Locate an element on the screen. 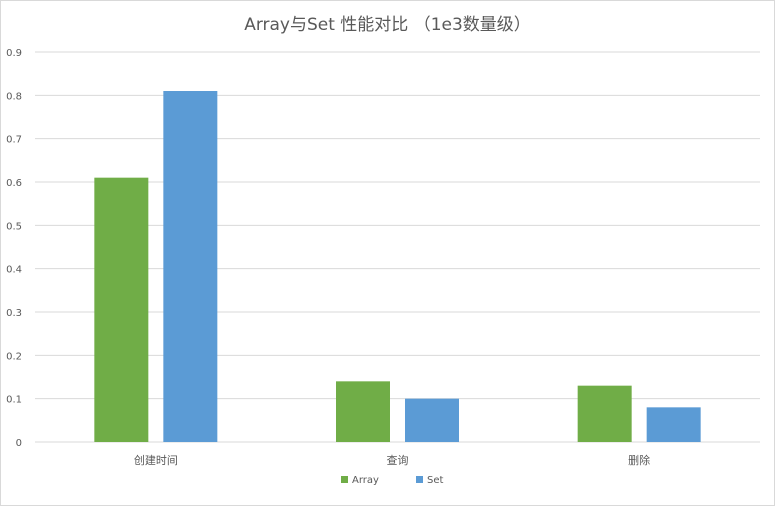  y-tick-label: 0.3 is located at coordinates (14, 313).